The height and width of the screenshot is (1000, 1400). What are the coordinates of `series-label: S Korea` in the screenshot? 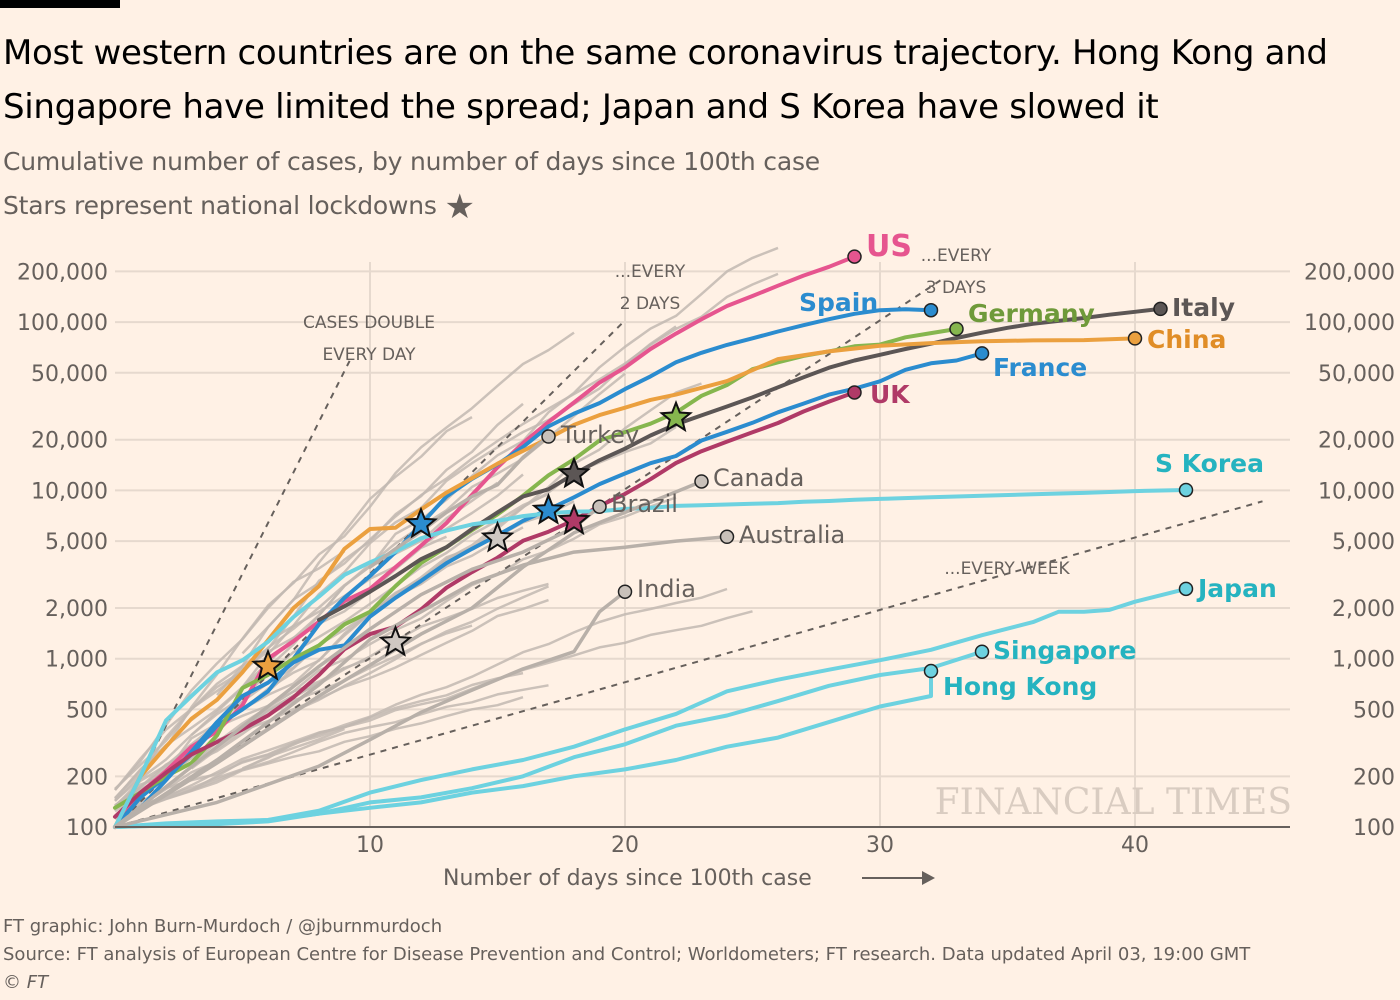 It's located at (1209, 463).